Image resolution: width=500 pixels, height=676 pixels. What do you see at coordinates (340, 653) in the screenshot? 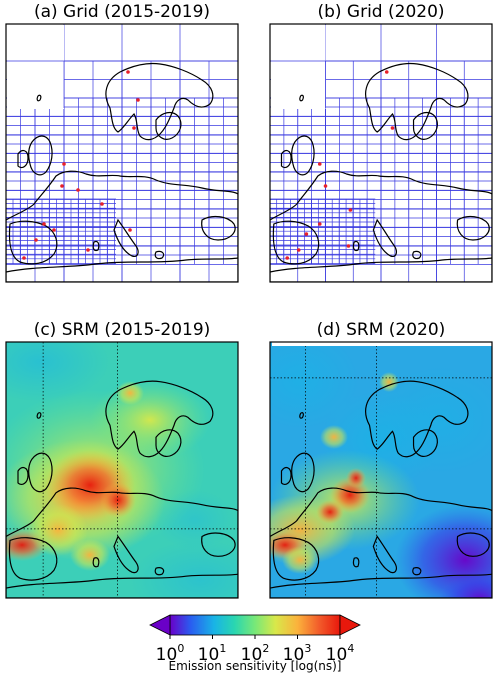
I see `colorbar-tick-4: 10⁴` at bounding box center [340, 653].